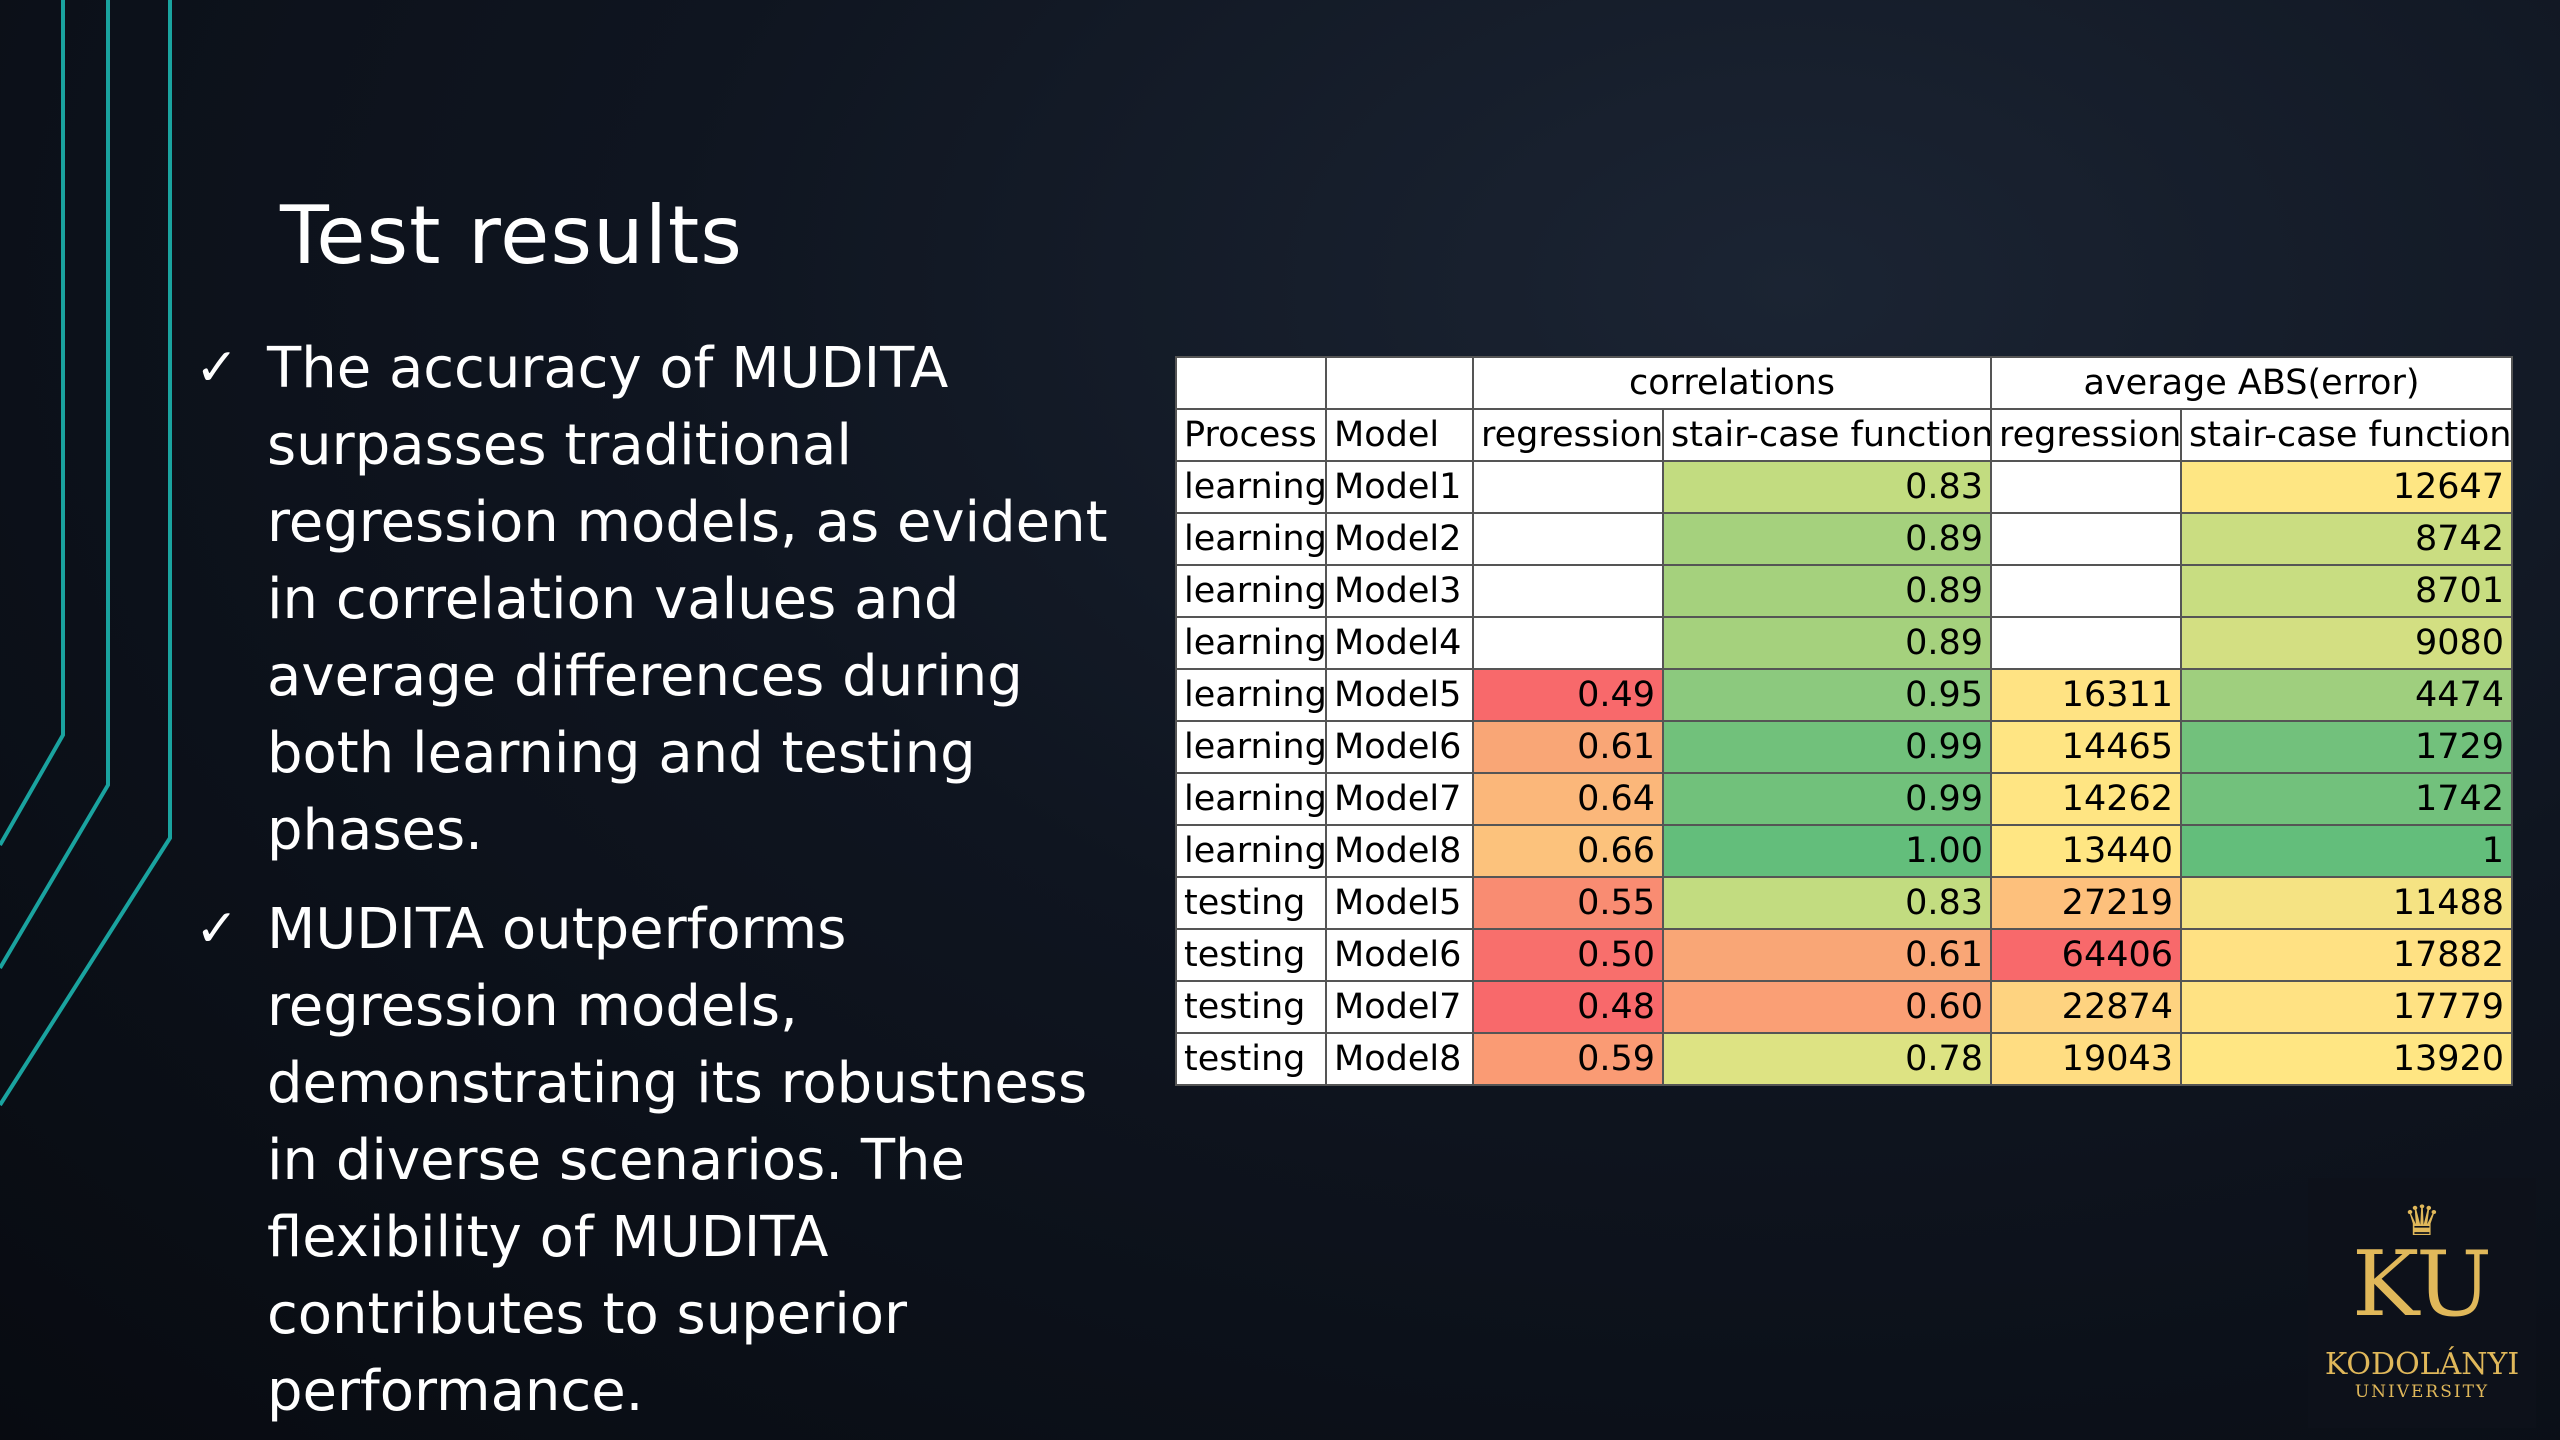 The width and height of the screenshot is (2560, 1440). Describe the element at coordinates (2086, 851) in the screenshot. I see `table-cell-err-reg: 13440` at that location.